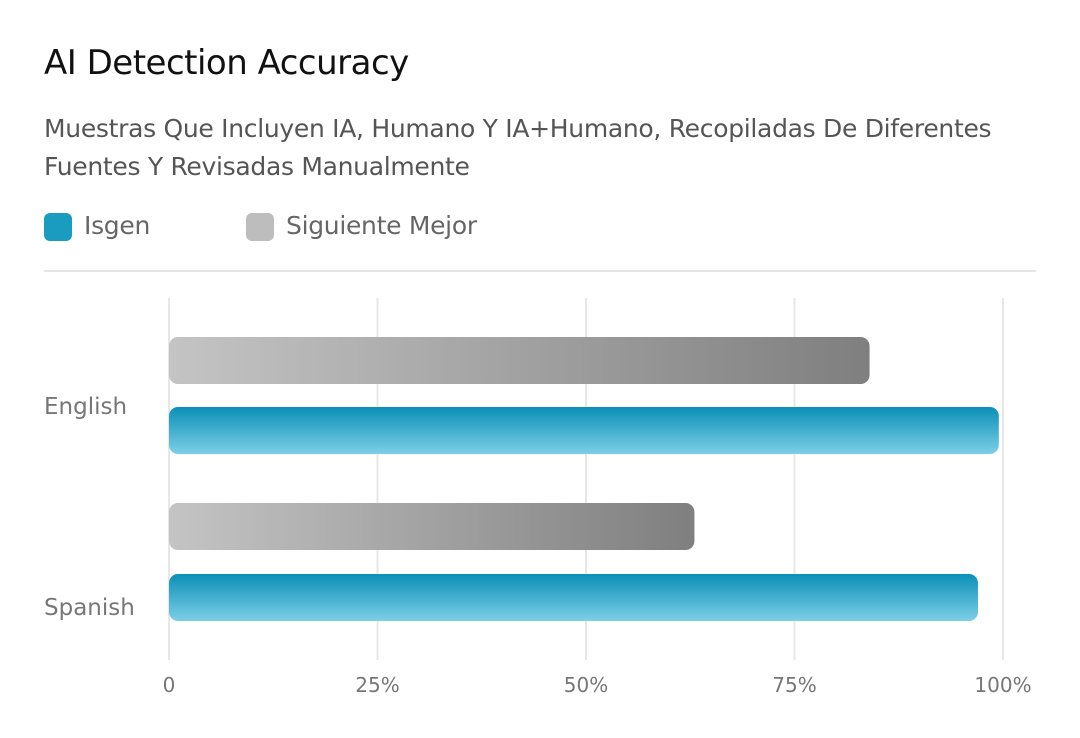 This screenshot has width=1080, height=738. Describe the element at coordinates (169, 685) in the screenshot. I see `tick-label-0: 0` at that location.